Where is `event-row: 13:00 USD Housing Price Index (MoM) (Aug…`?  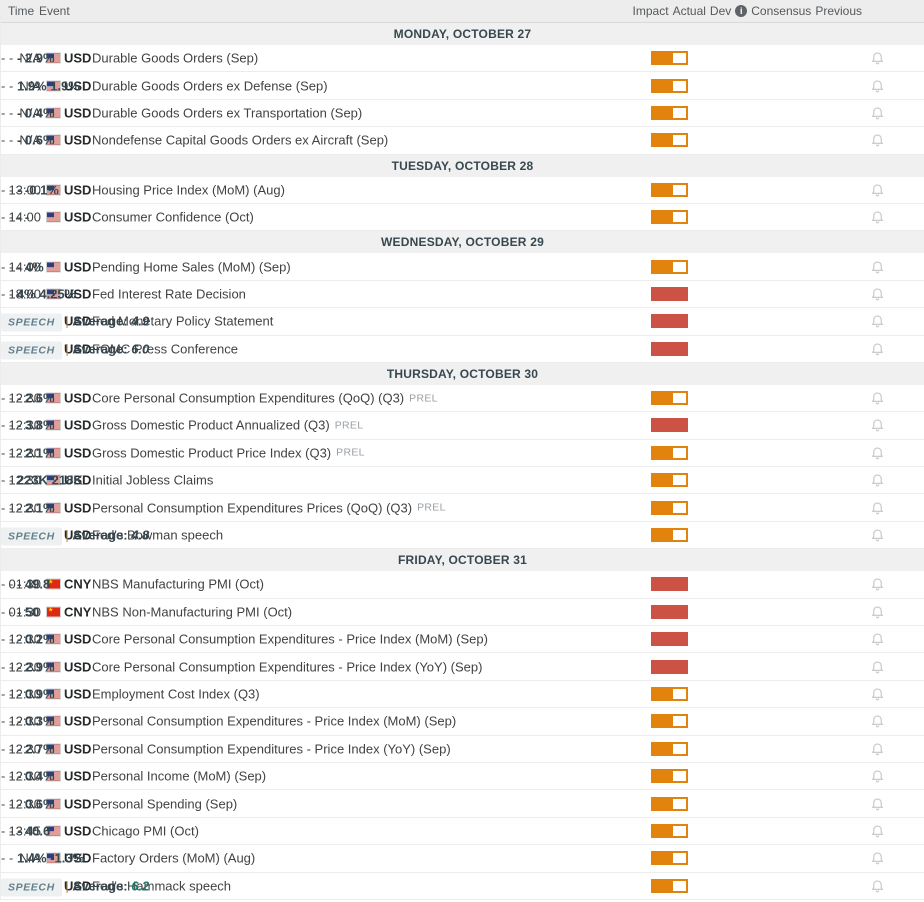
event-row: 13:00 USD Housing Price Index (MoM) (Aug… is located at coordinates (462, 190).